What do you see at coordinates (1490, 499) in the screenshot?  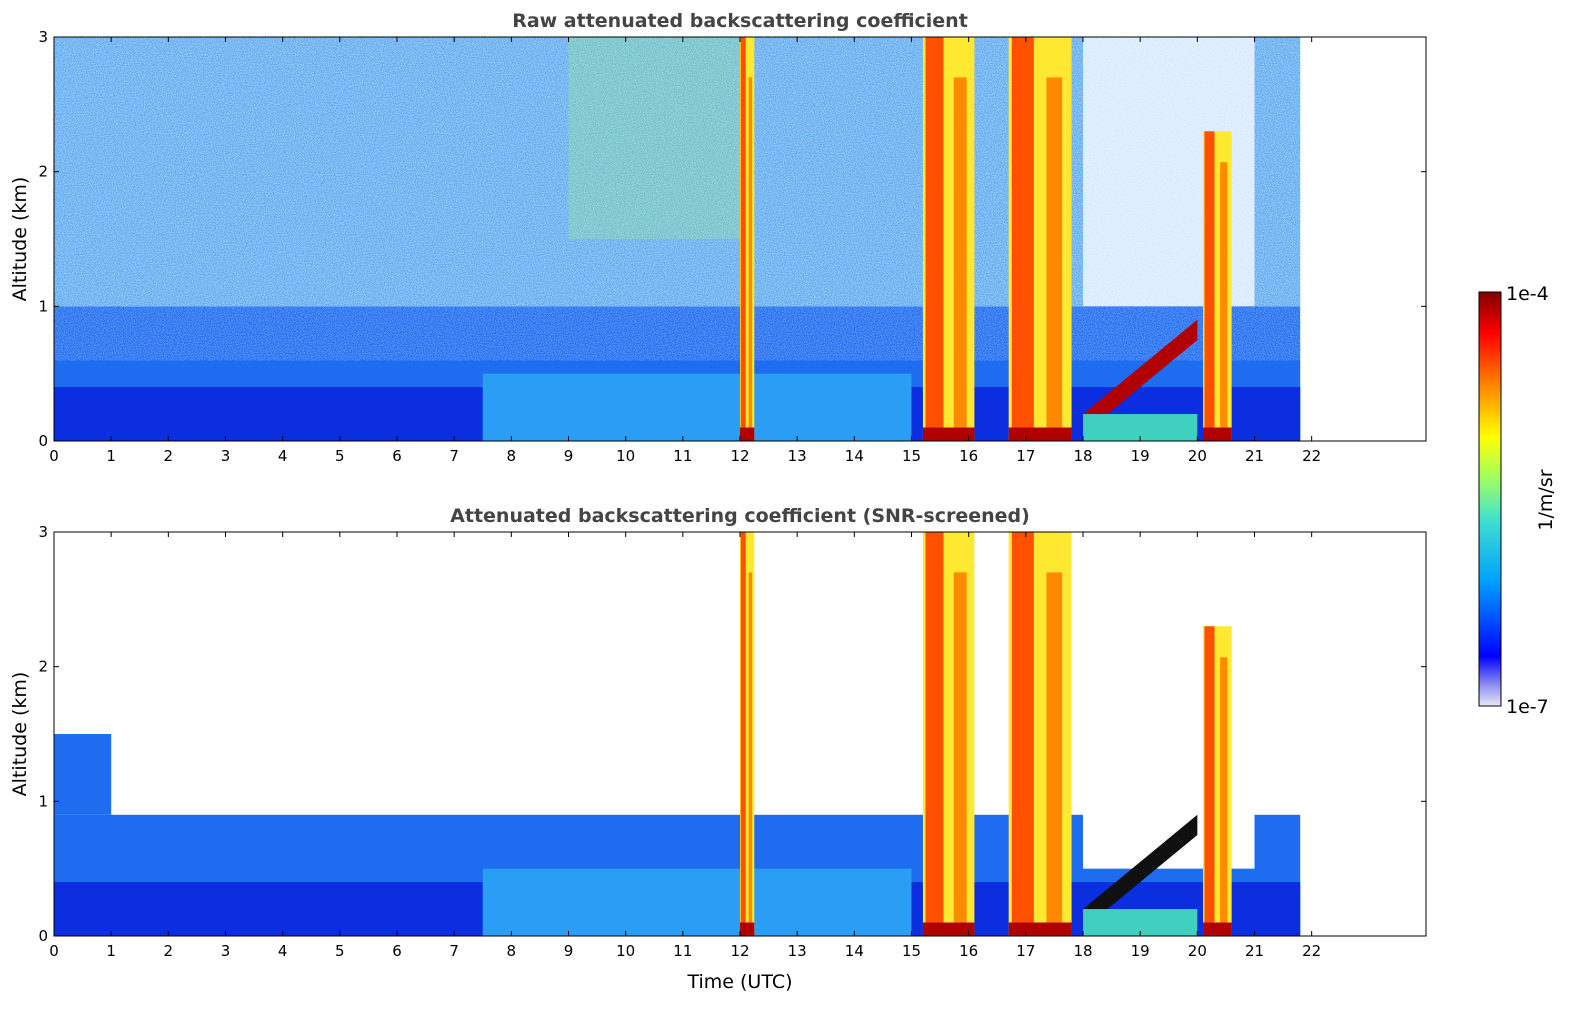 I see `colorbar-gradient` at bounding box center [1490, 499].